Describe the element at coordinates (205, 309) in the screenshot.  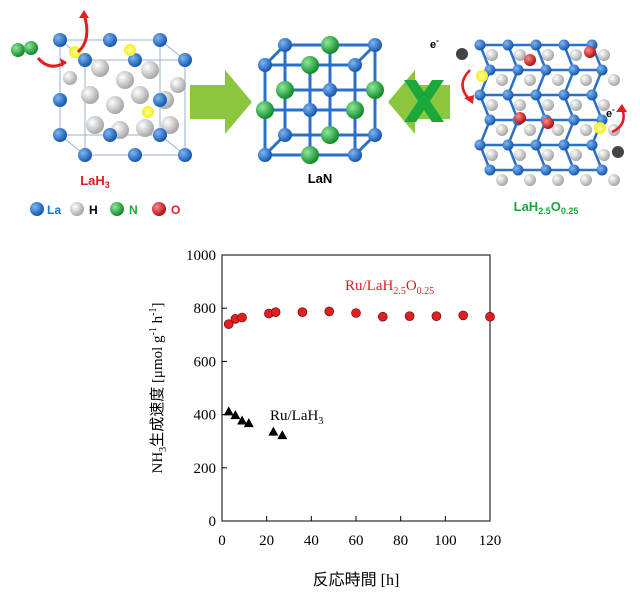
I see `y-tick-label: 800` at that location.